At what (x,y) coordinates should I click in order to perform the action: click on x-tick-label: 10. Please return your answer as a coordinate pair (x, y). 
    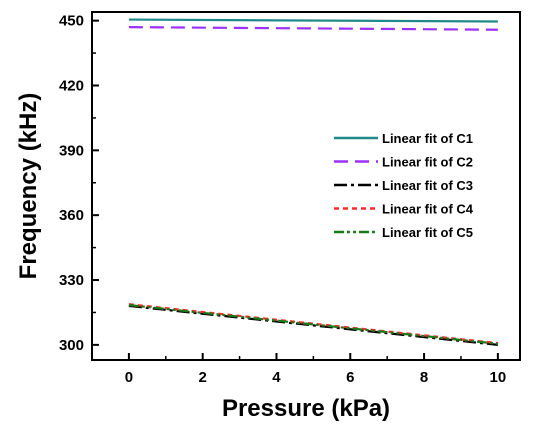
    Looking at the image, I should click on (498, 377).